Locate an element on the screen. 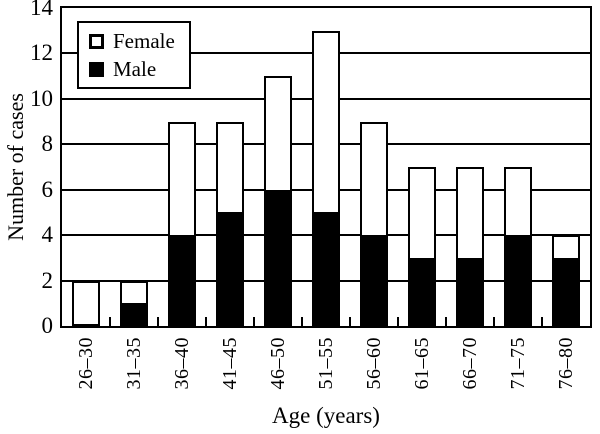 The image size is (600, 434). x-category-label-46-50: 46–50 is located at coordinates (277, 363).